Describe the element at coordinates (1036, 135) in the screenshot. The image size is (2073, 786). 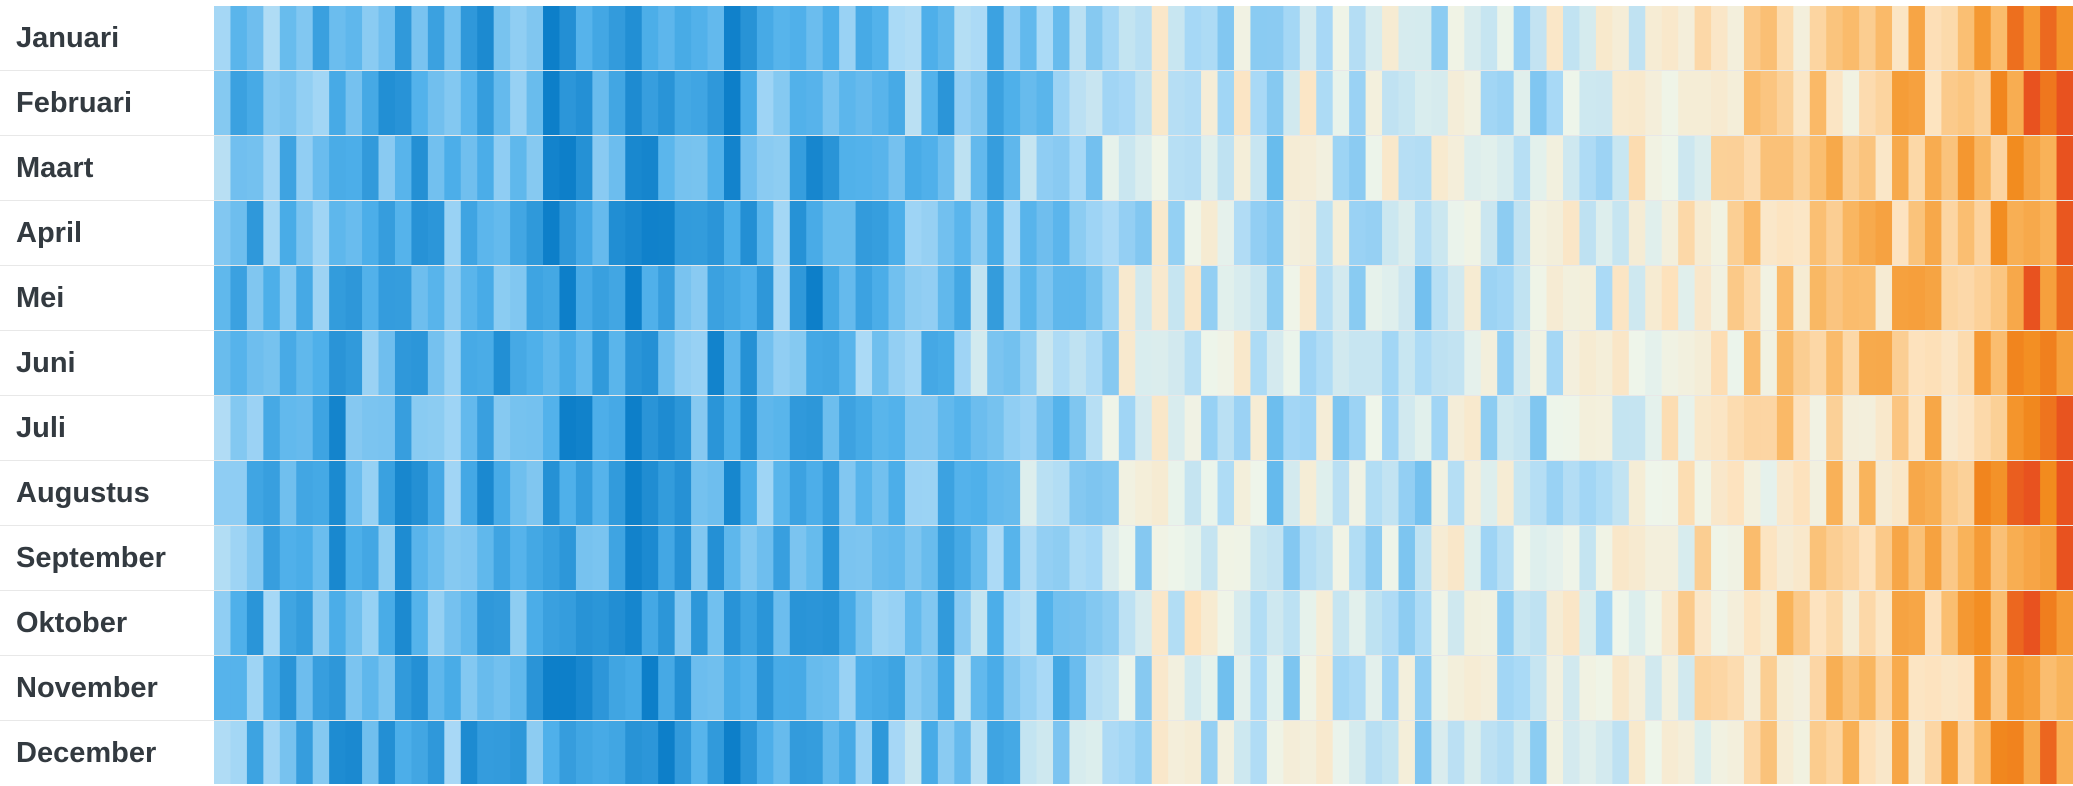
I see `row-separator` at that location.